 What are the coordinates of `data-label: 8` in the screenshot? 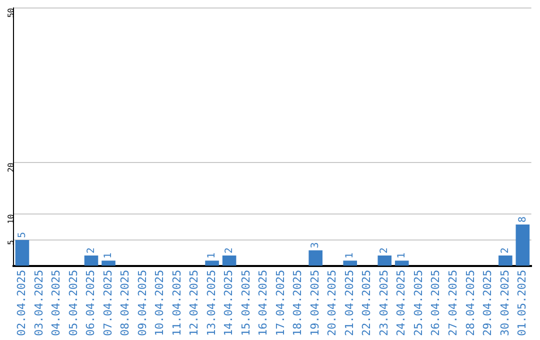 It's located at (522, 219).